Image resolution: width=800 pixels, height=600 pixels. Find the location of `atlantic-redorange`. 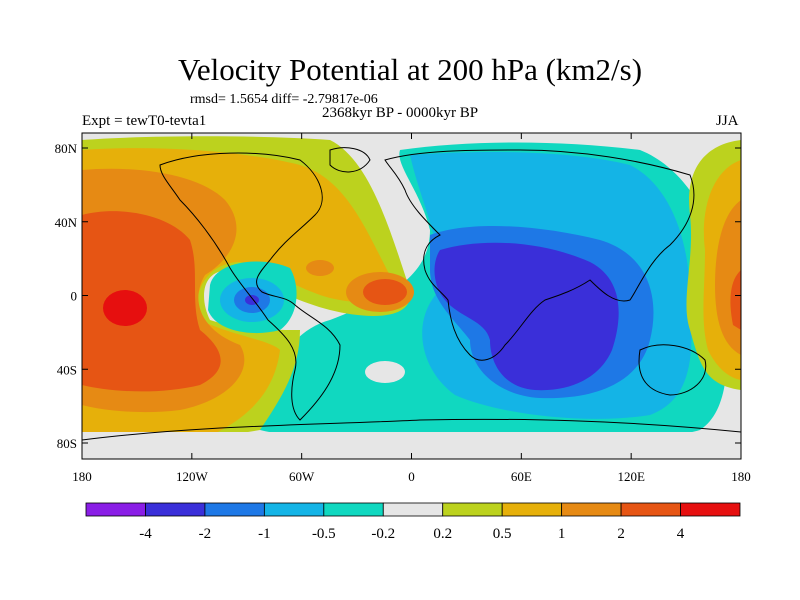

atlantic-redorange is located at coordinates (385, 292).